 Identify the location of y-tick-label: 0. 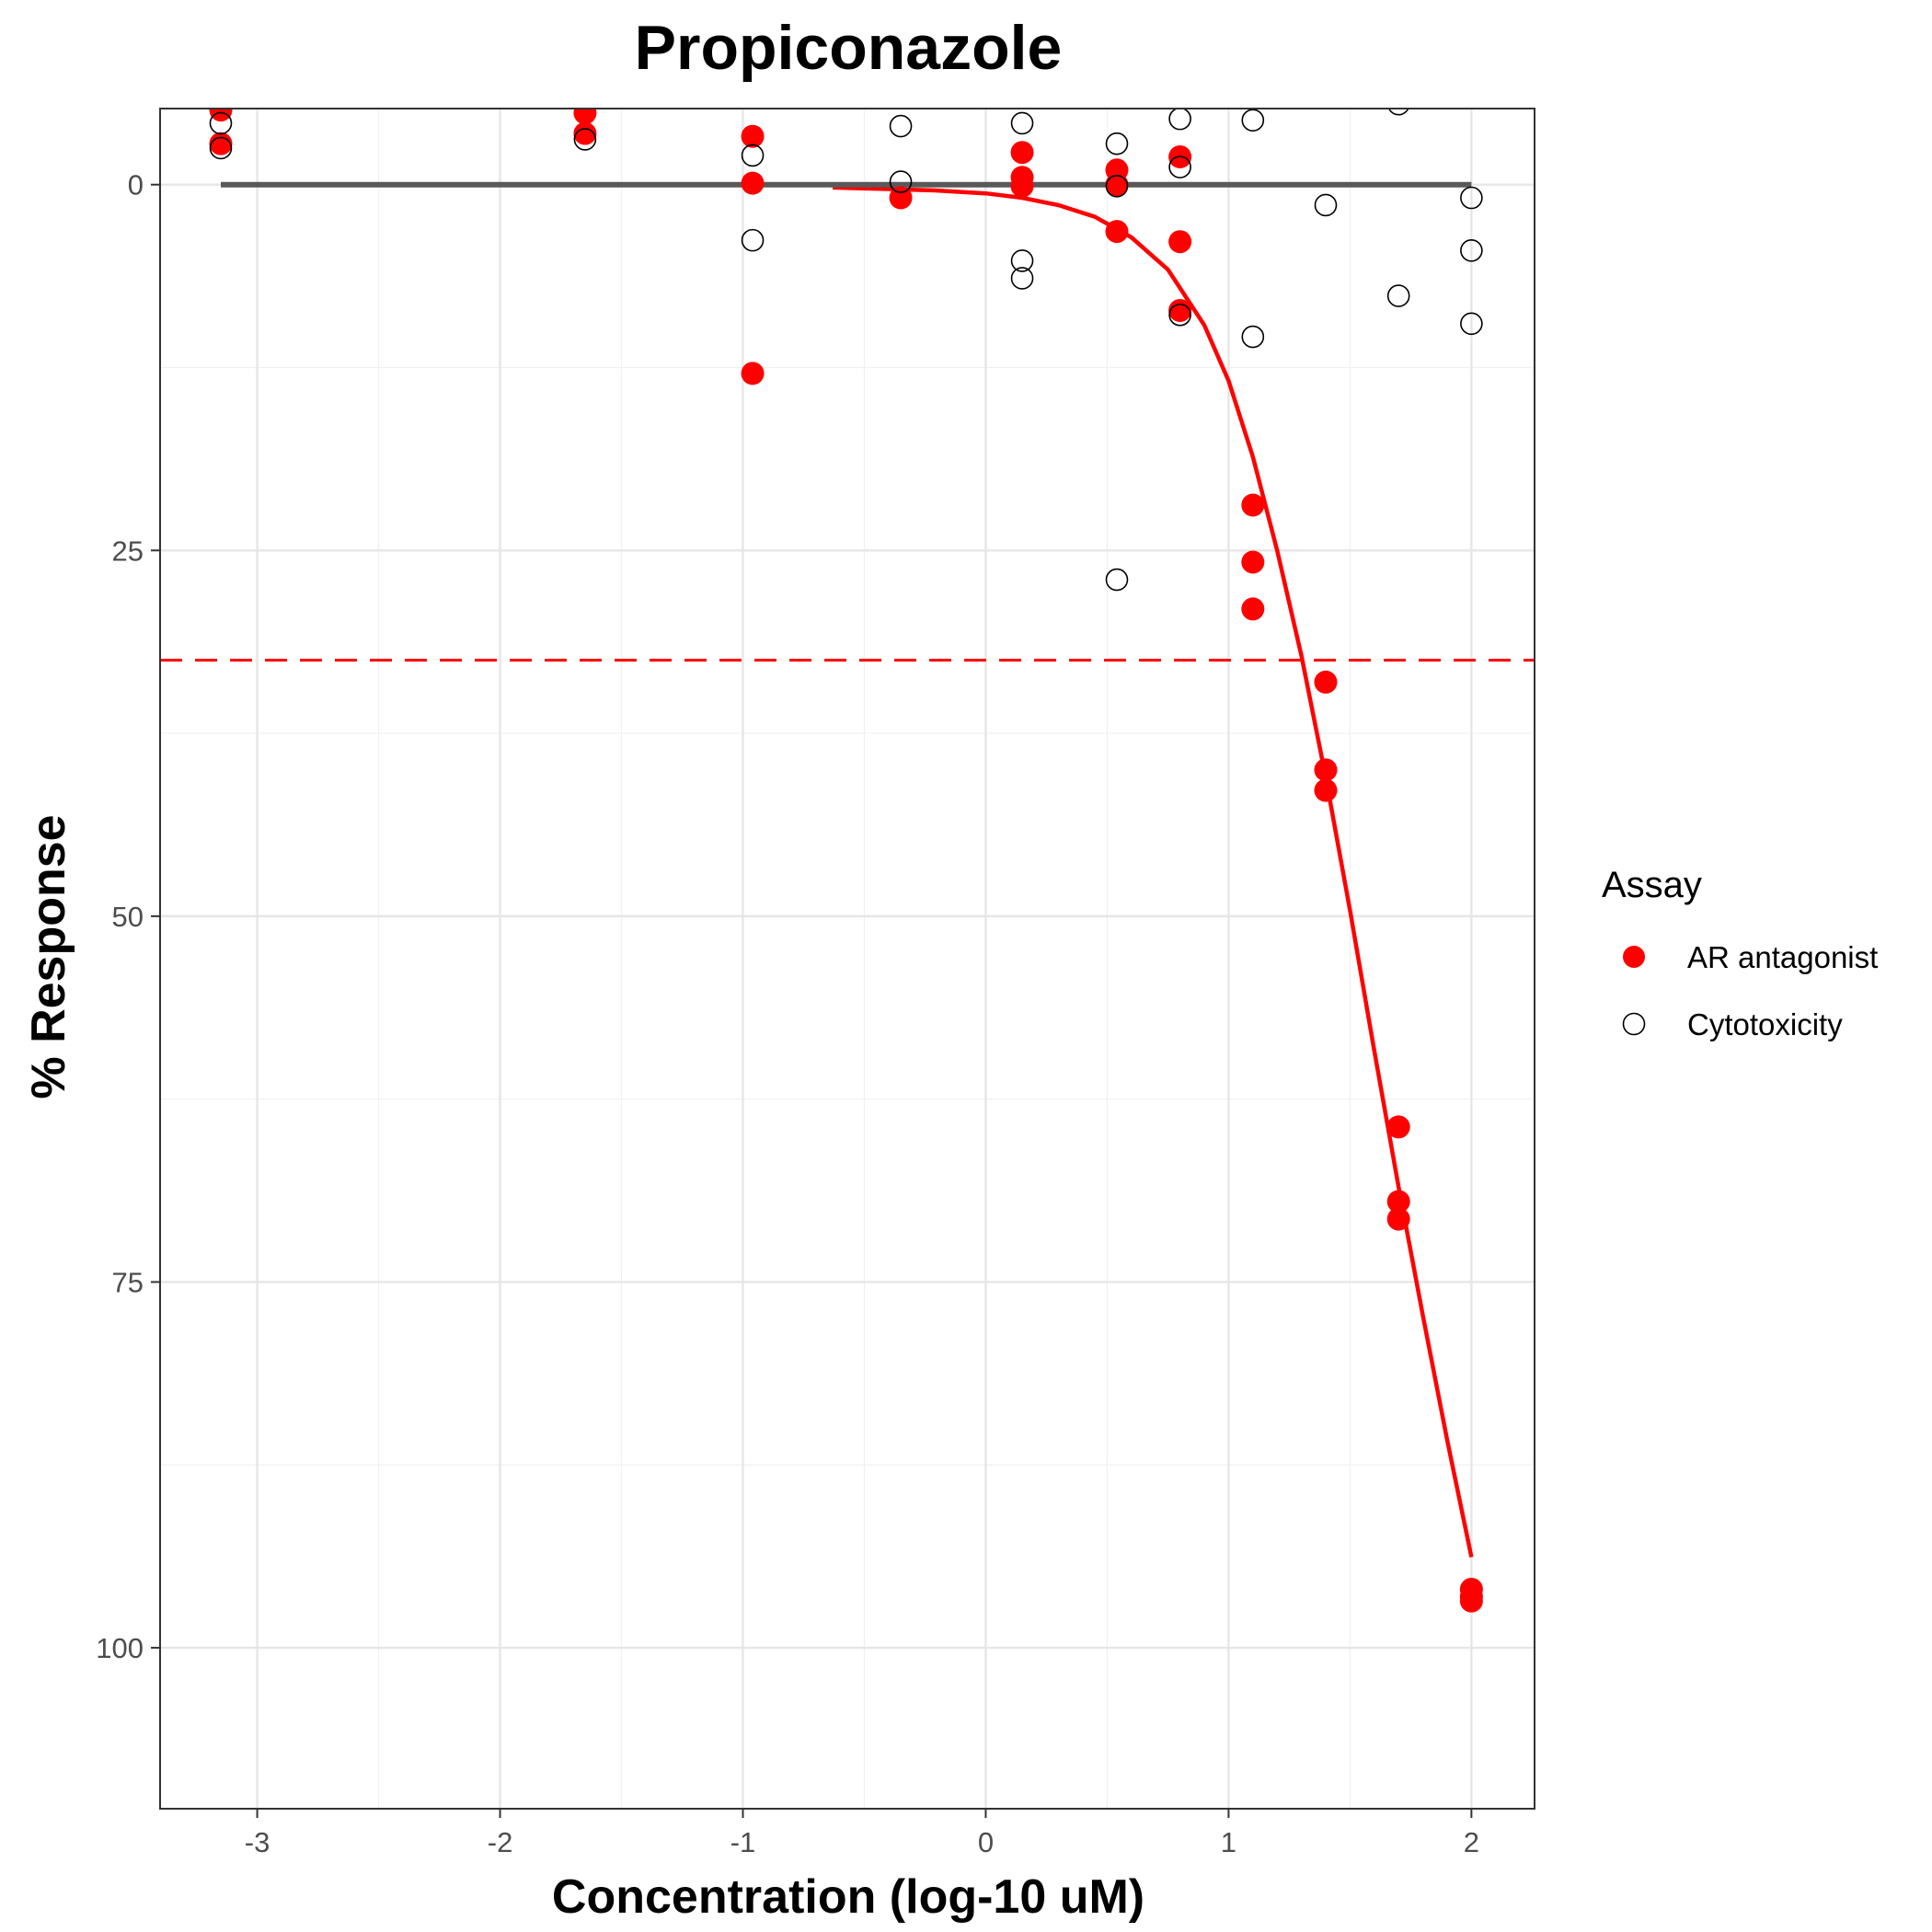
(136, 185).